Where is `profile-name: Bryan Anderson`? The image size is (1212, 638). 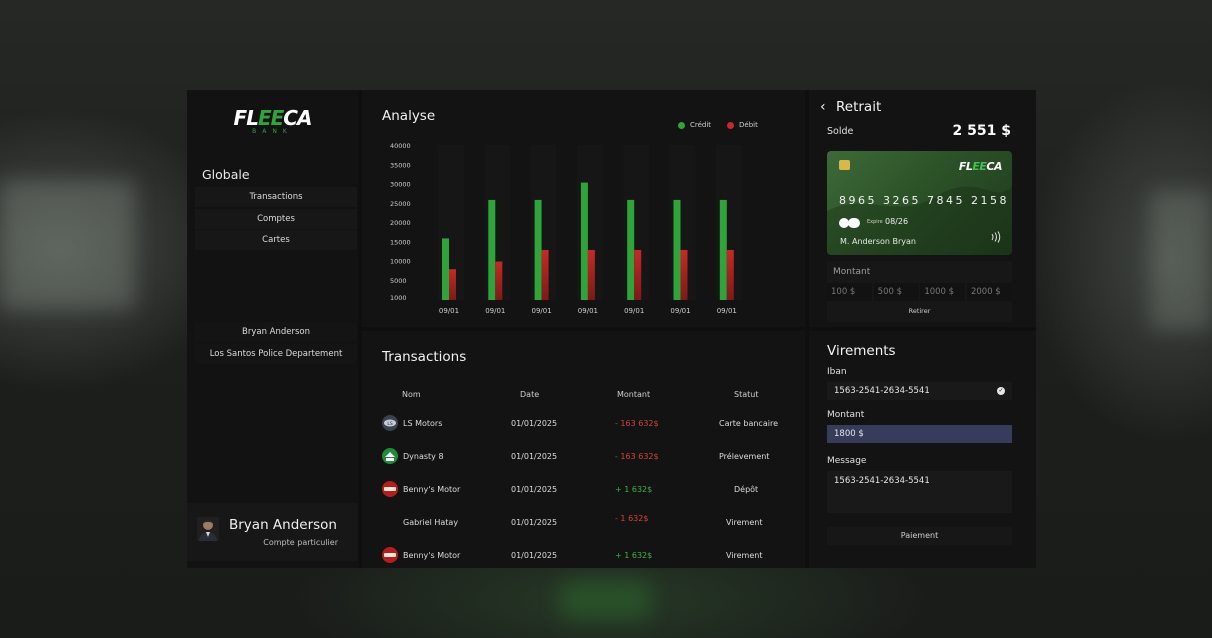
profile-name: Bryan Anderson is located at coordinates (283, 525).